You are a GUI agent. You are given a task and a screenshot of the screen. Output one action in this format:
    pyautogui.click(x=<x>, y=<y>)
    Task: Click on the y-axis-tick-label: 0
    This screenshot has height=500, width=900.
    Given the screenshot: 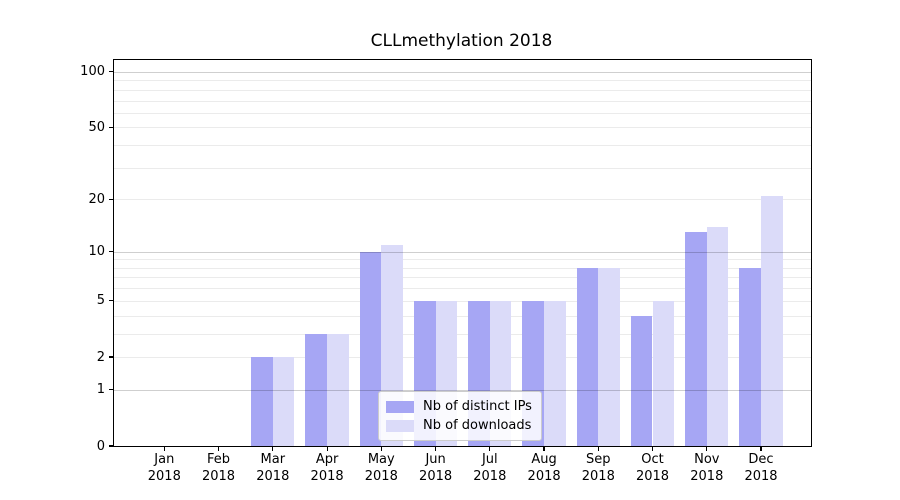 What is the action you would take?
    pyautogui.click(x=100, y=446)
    